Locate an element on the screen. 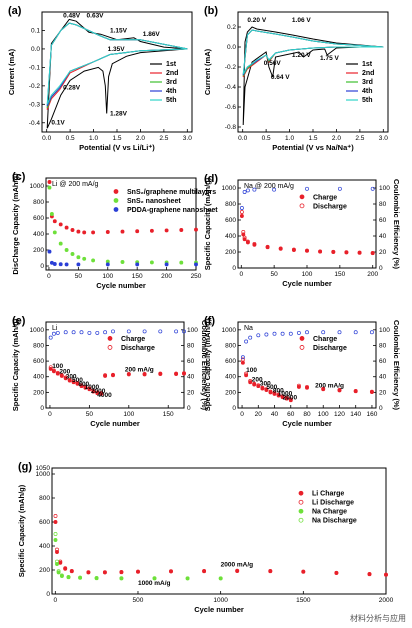 The width and height of the screenshot is (412, 628). annotation: 0.48V is located at coordinates (72, 16).